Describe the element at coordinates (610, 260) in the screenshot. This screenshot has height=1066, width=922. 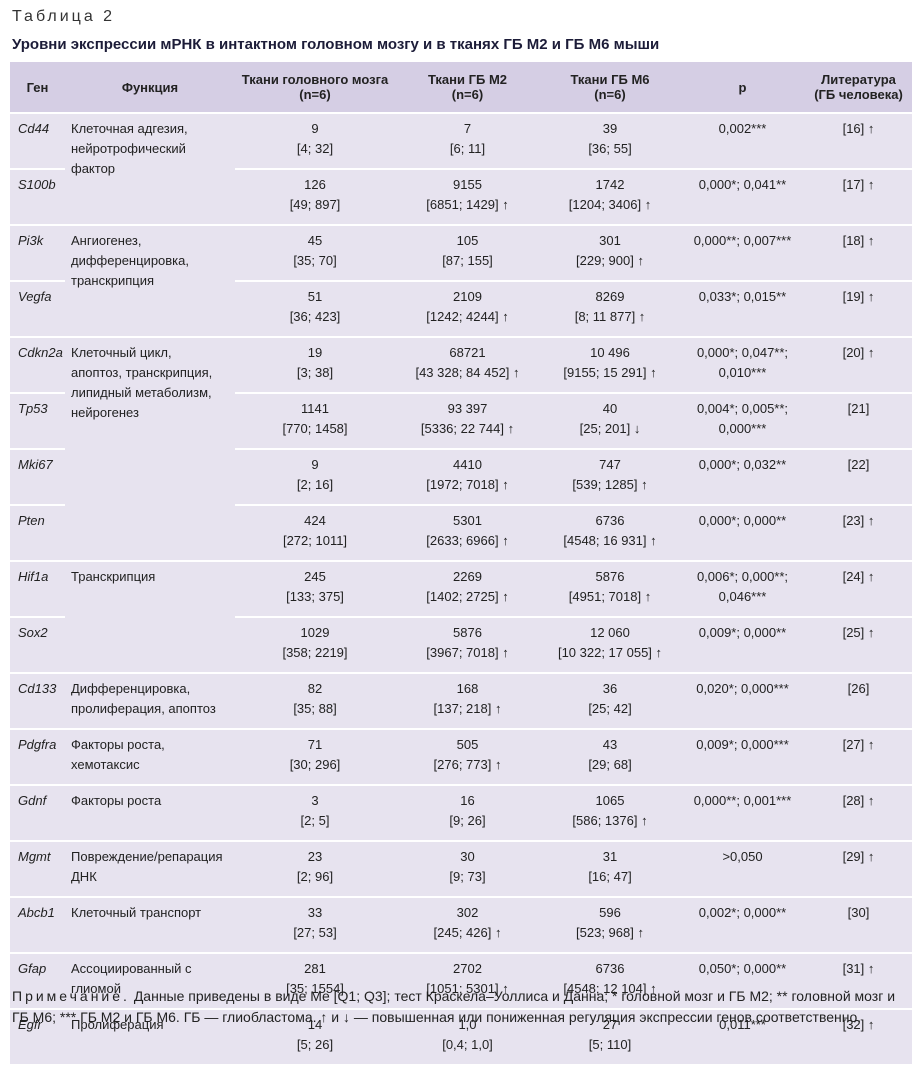
I see `m6-line: [229; 900] ↑` at that location.